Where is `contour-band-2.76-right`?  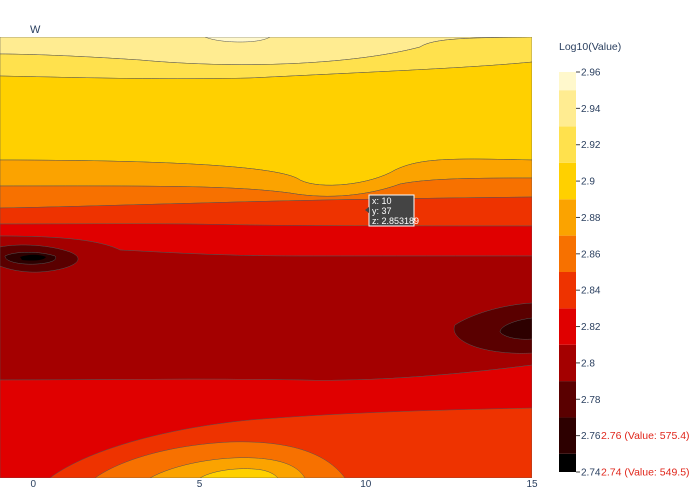 contour-band-2.76-right is located at coordinates (515, 328).